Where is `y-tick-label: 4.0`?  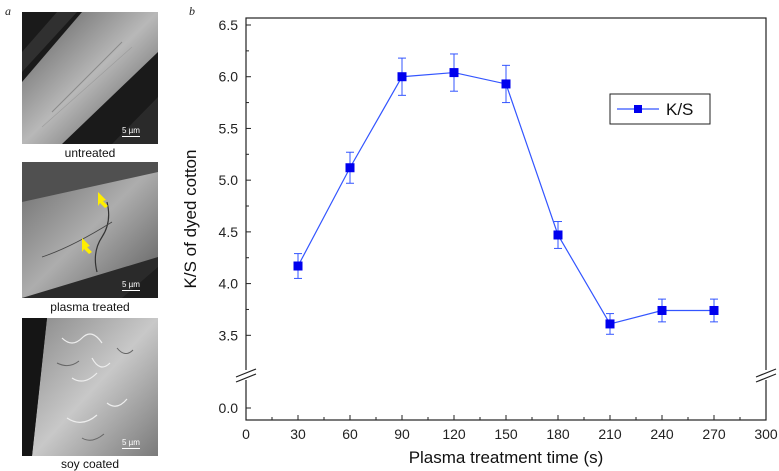
y-tick-label: 4.0 is located at coordinates (229, 284).